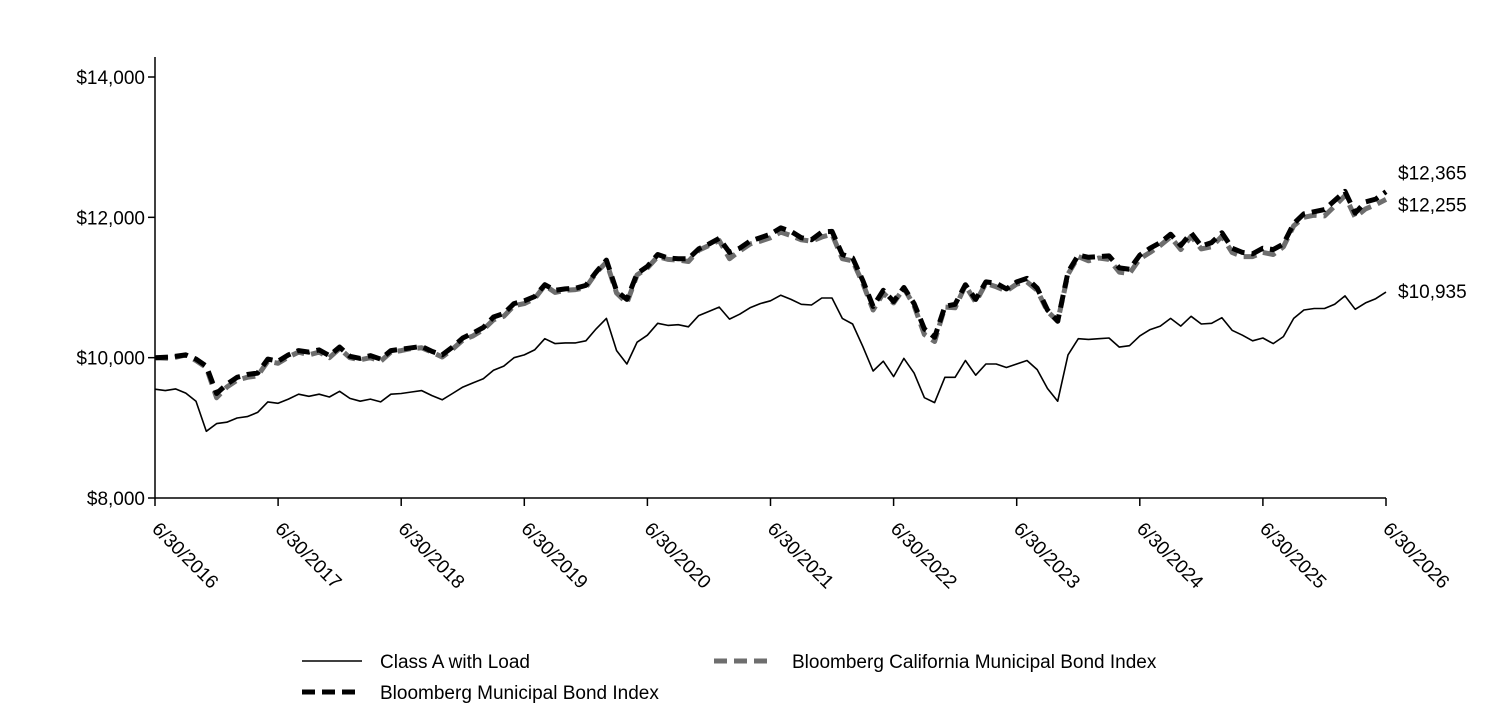 The width and height of the screenshot is (1512, 713). What do you see at coordinates (110, 359) in the screenshot?
I see `y-tick-label: $10,000` at bounding box center [110, 359].